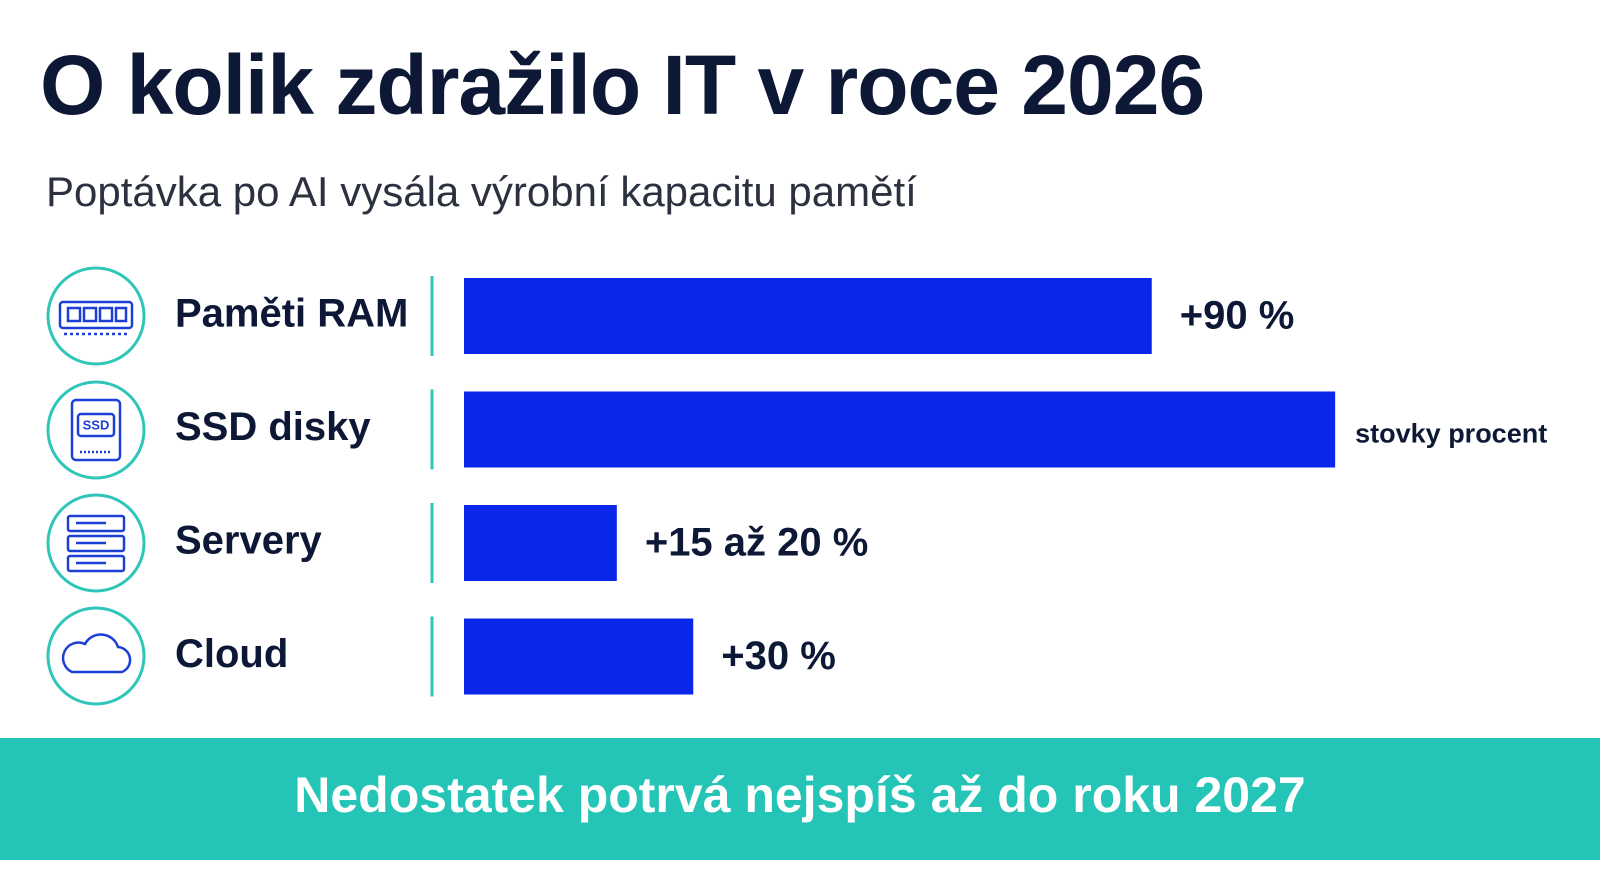 The height and width of the screenshot is (878, 1600). Describe the element at coordinates (273, 427) in the screenshot. I see `category-label: SSD disky` at that location.